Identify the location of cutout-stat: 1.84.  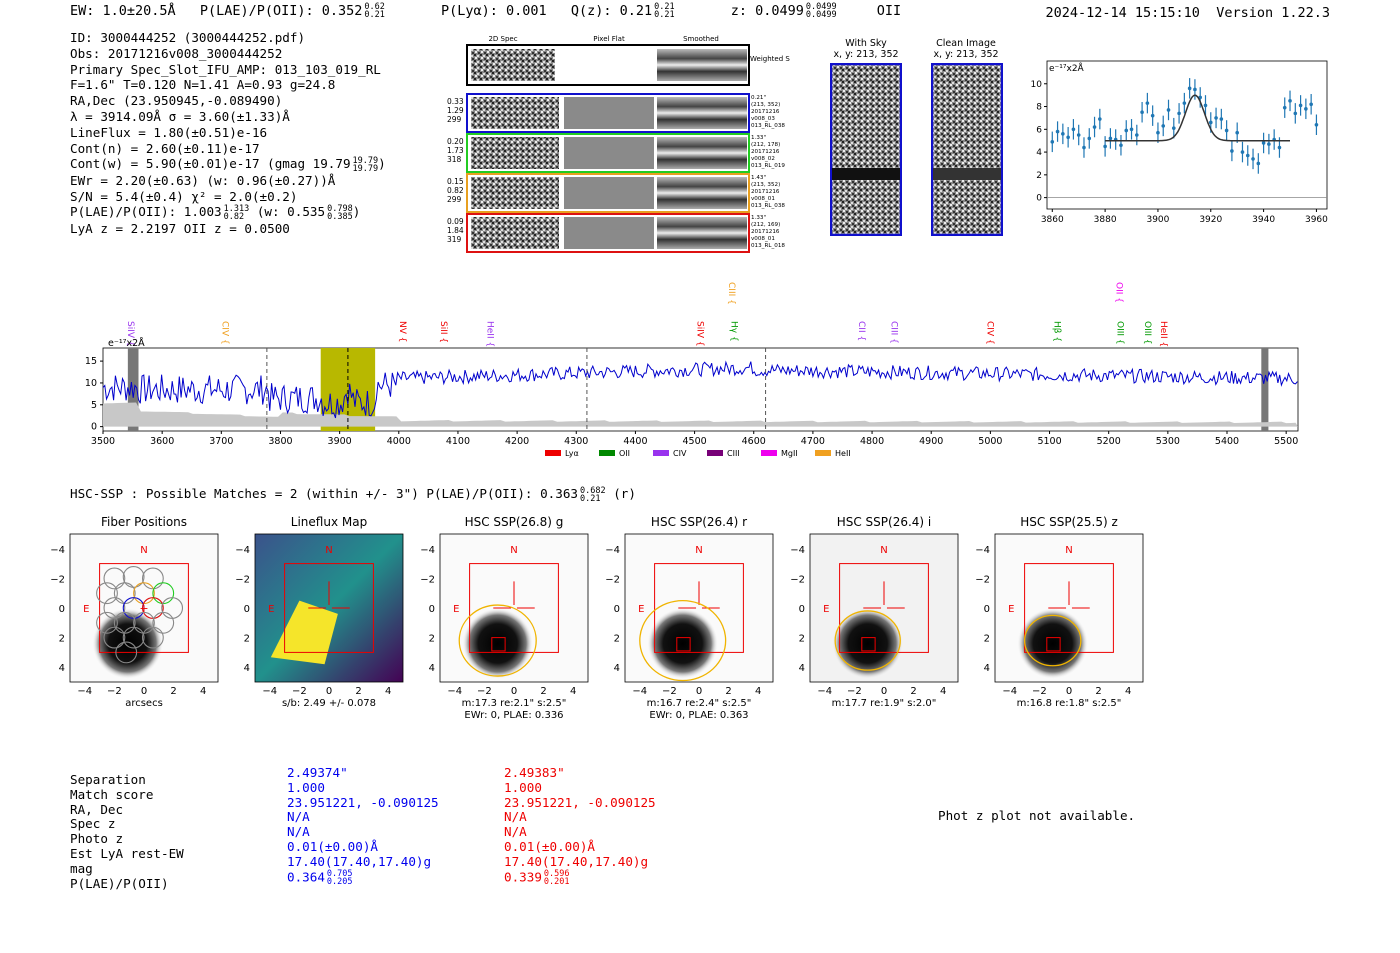
(455, 230).